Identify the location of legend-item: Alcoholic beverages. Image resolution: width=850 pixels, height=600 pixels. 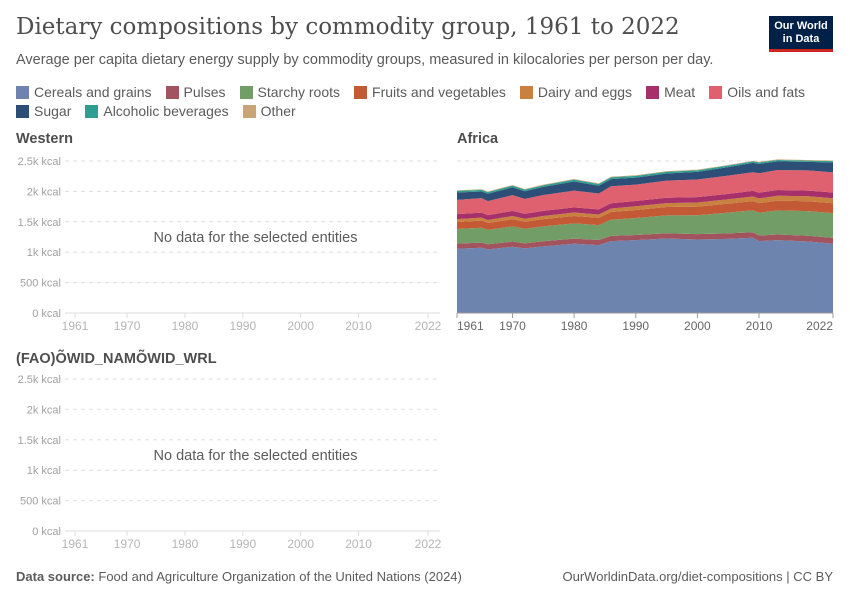
(157, 111).